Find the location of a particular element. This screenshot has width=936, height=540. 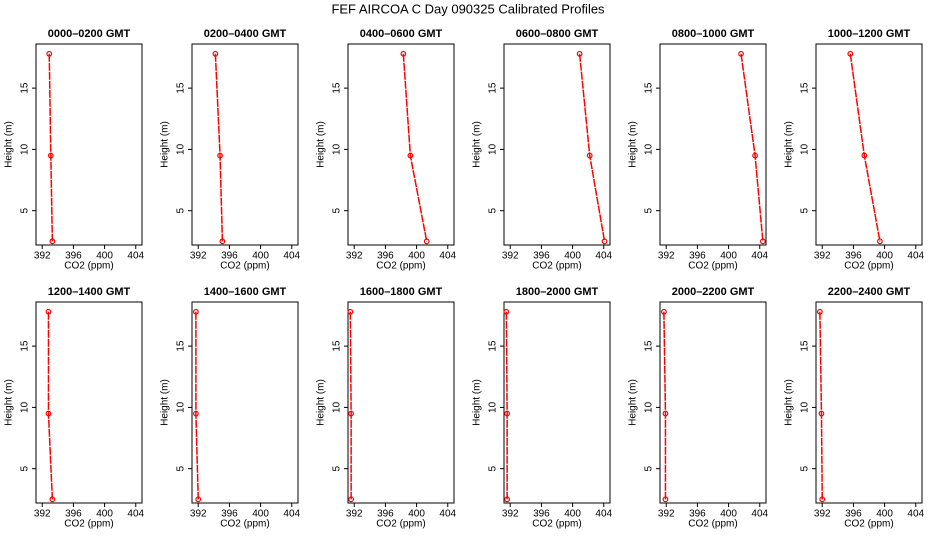

panel-title: 1600–1800 GMT is located at coordinates (401, 292).